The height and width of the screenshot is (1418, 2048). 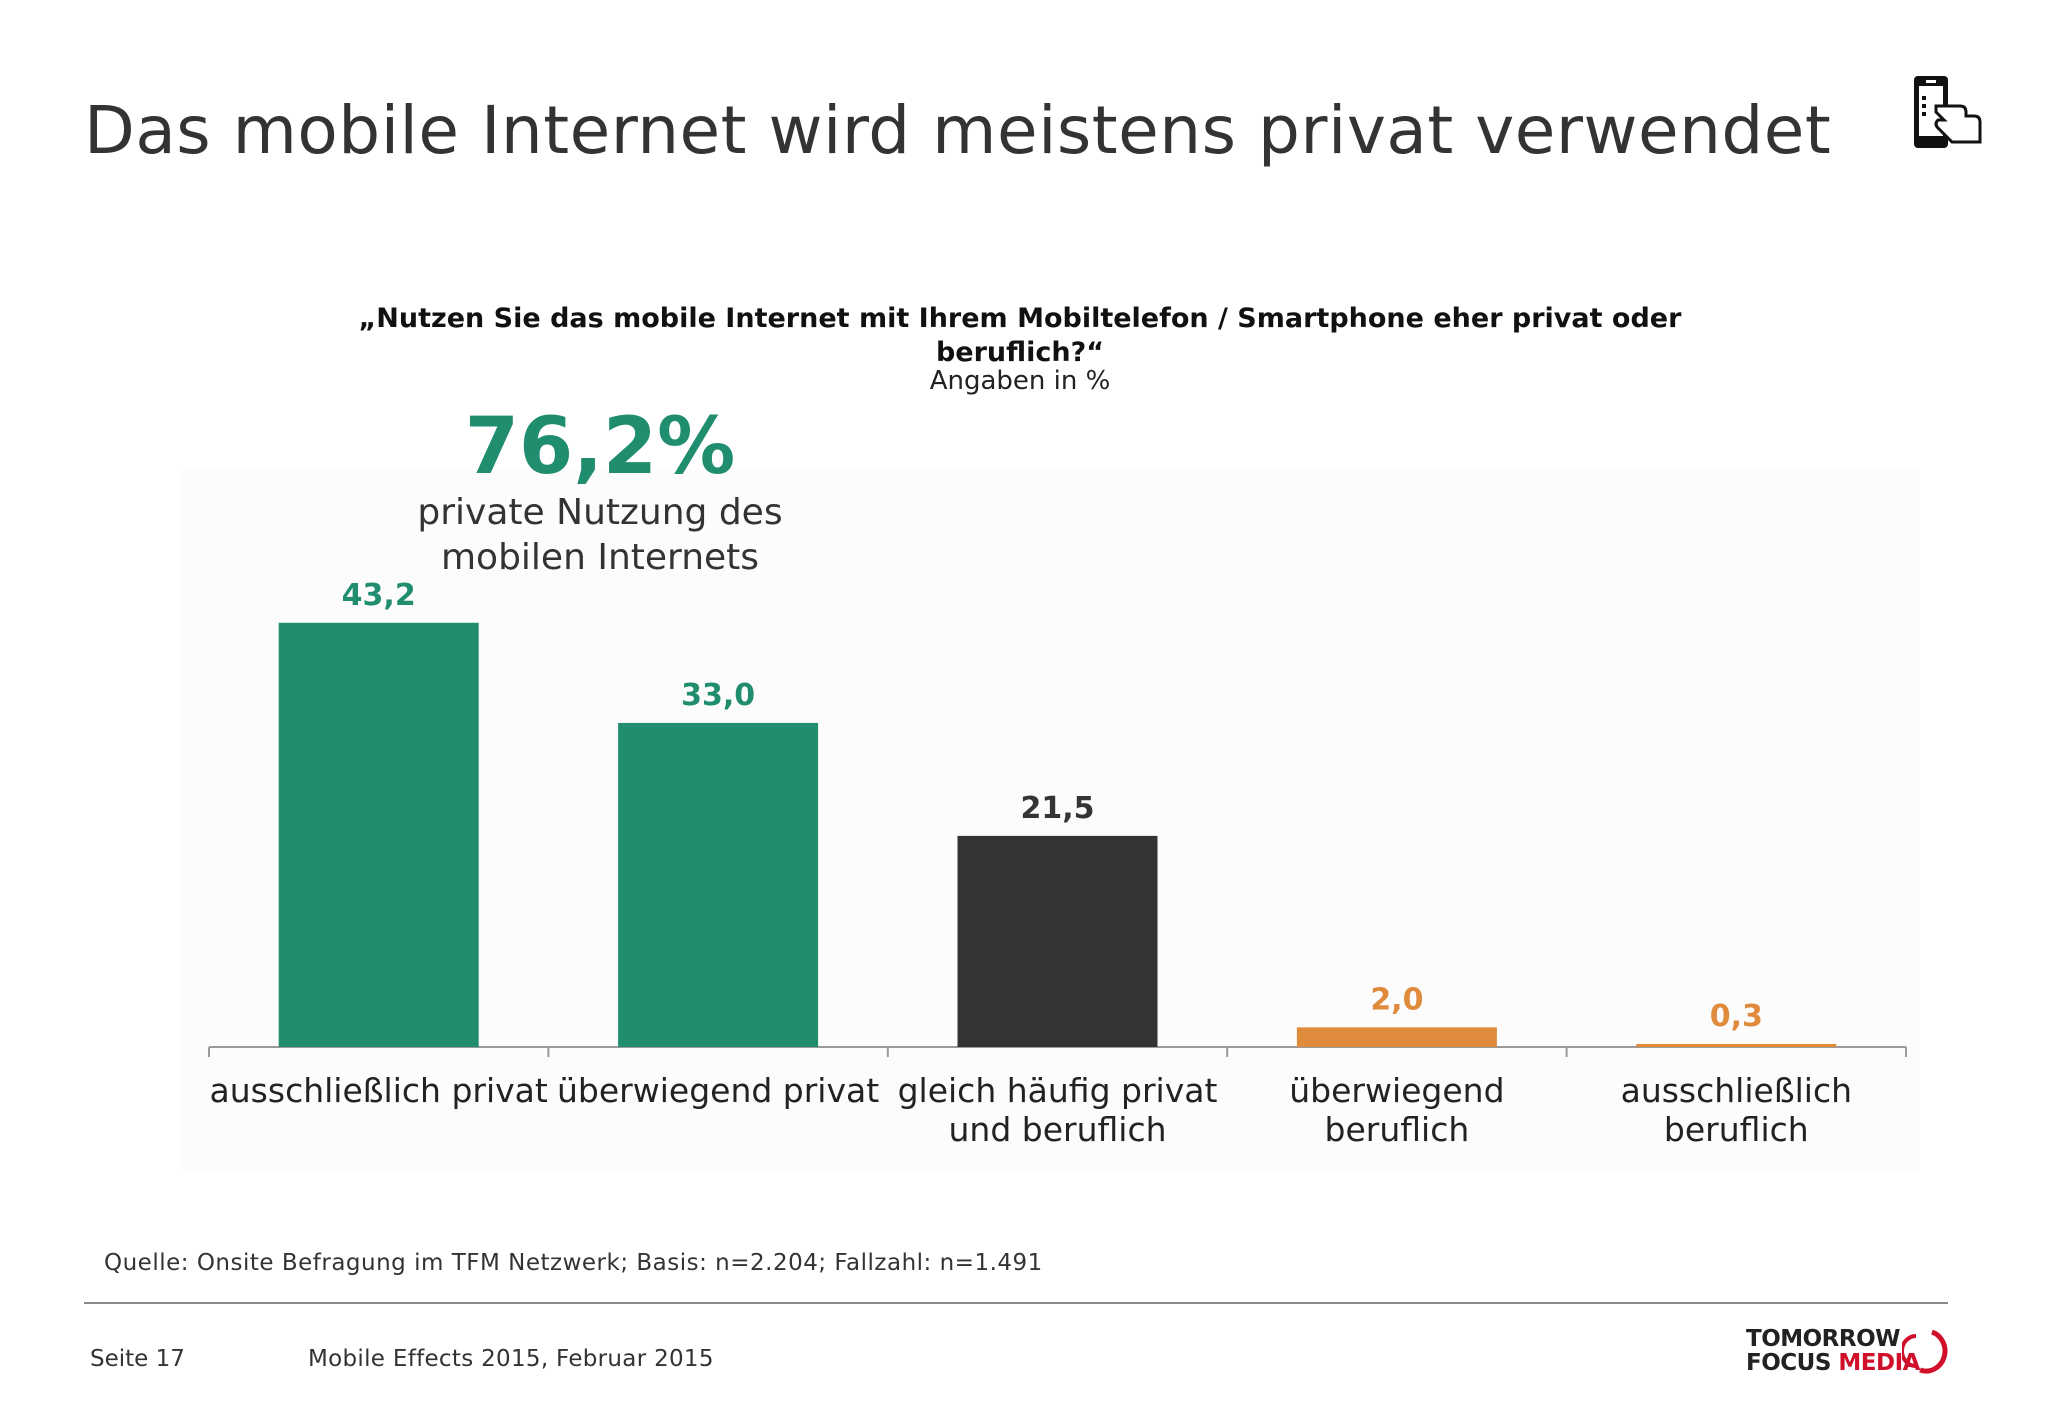 What do you see at coordinates (1057, 808) in the screenshot?
I see `bar-value-label: 21,5` at bounding box center [1057, 808].